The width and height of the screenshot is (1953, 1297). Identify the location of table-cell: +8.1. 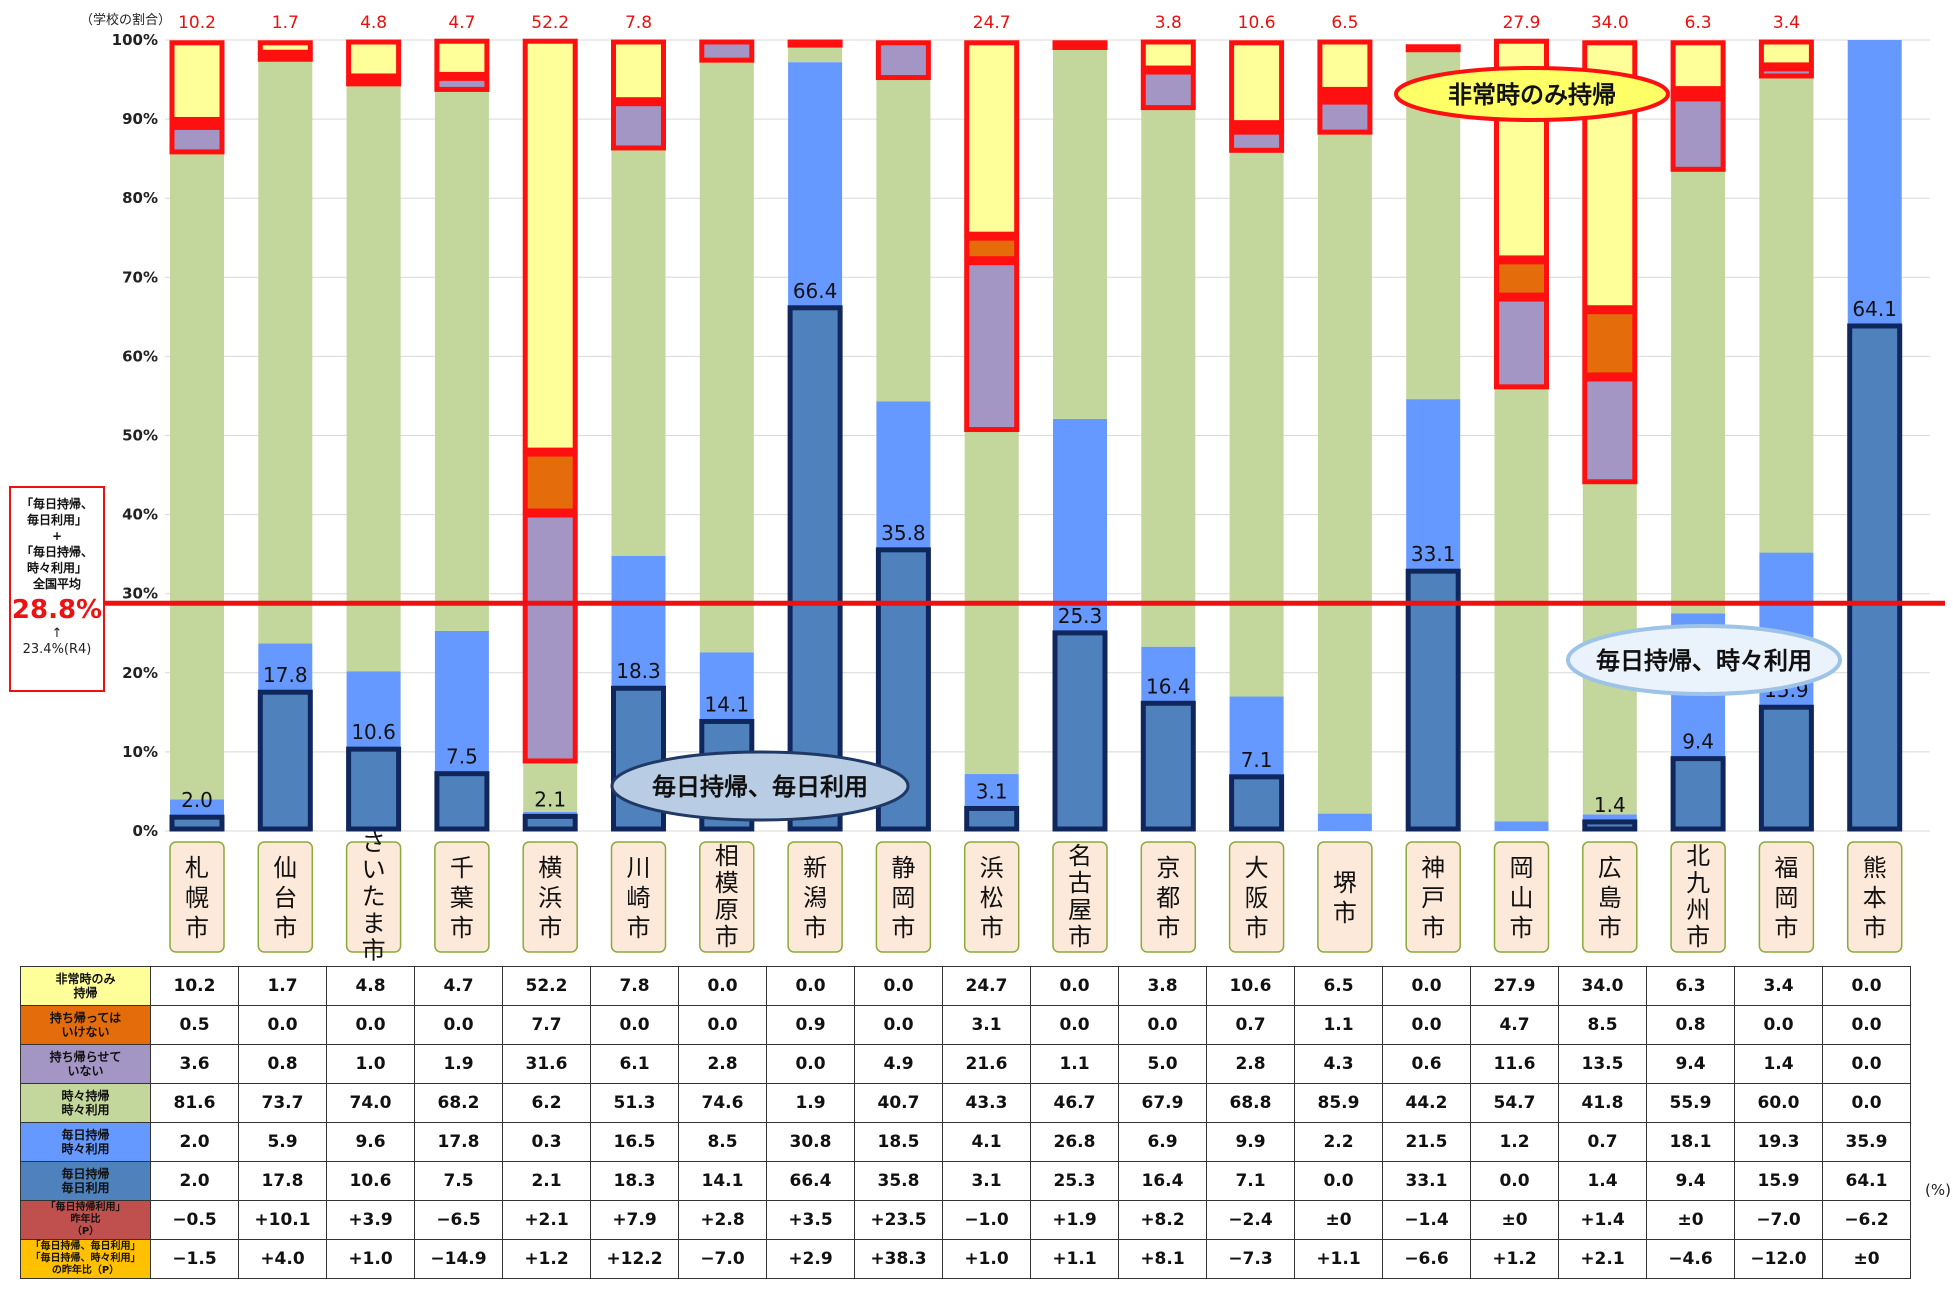
(1162, 1259).